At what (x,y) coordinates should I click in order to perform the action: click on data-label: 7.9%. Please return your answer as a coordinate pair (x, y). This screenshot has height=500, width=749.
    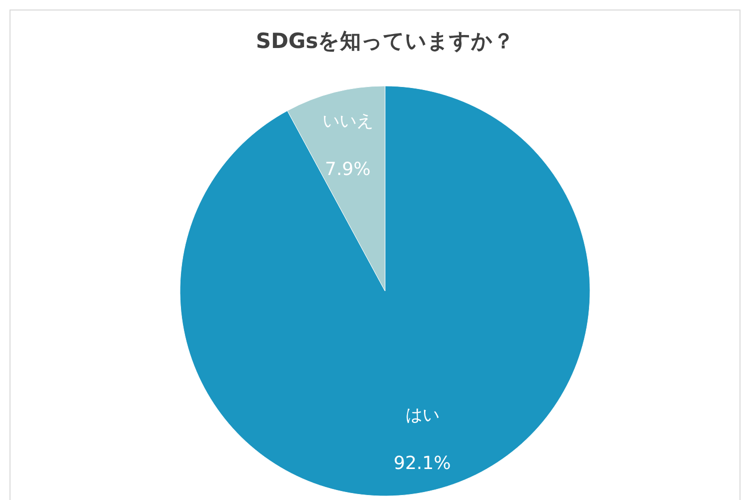
    Looking at the image, I should click on (347, 169).